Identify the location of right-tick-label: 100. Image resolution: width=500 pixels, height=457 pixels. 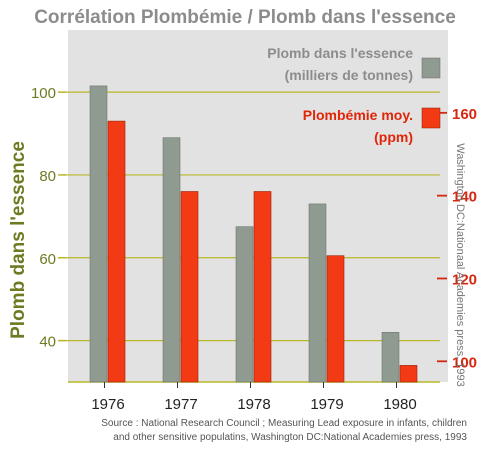
(464, 362).